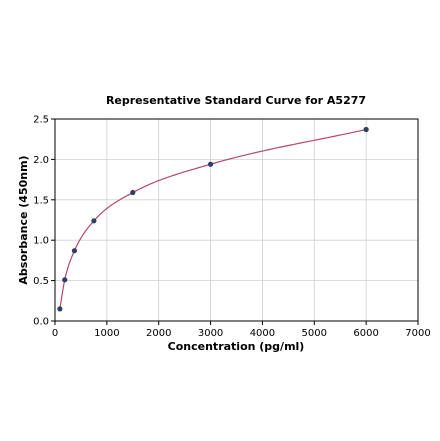 The image size is (440, 441). Describe the element at coordinates (41, 160) in the screenshot. I see `y-tick-label: 2.0` at that location.